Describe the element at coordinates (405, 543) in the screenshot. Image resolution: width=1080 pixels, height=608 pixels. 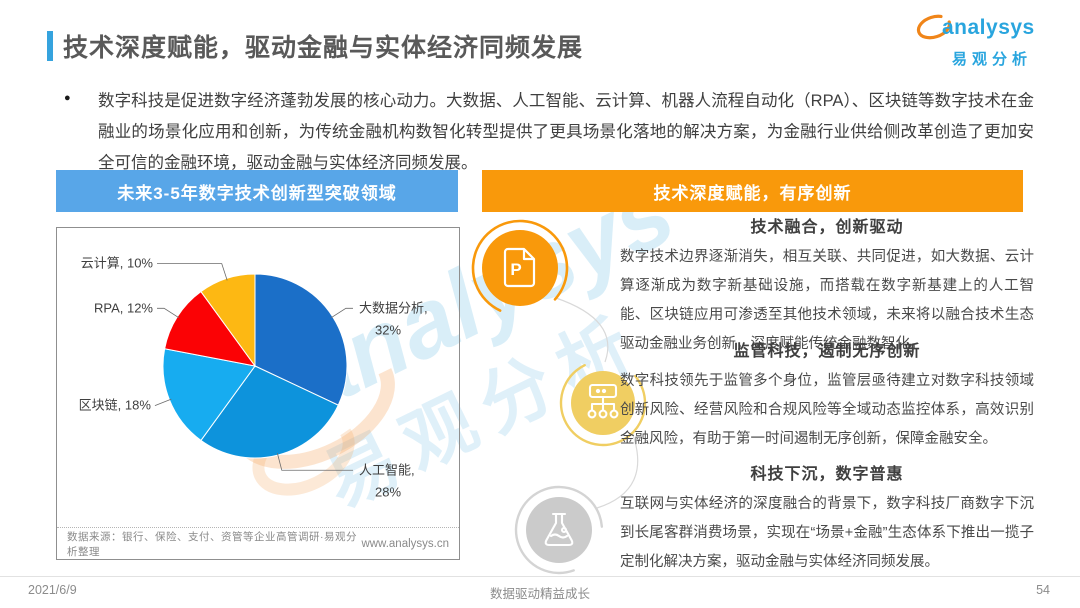
I see `website-link: www.analysys.cn` at that location.